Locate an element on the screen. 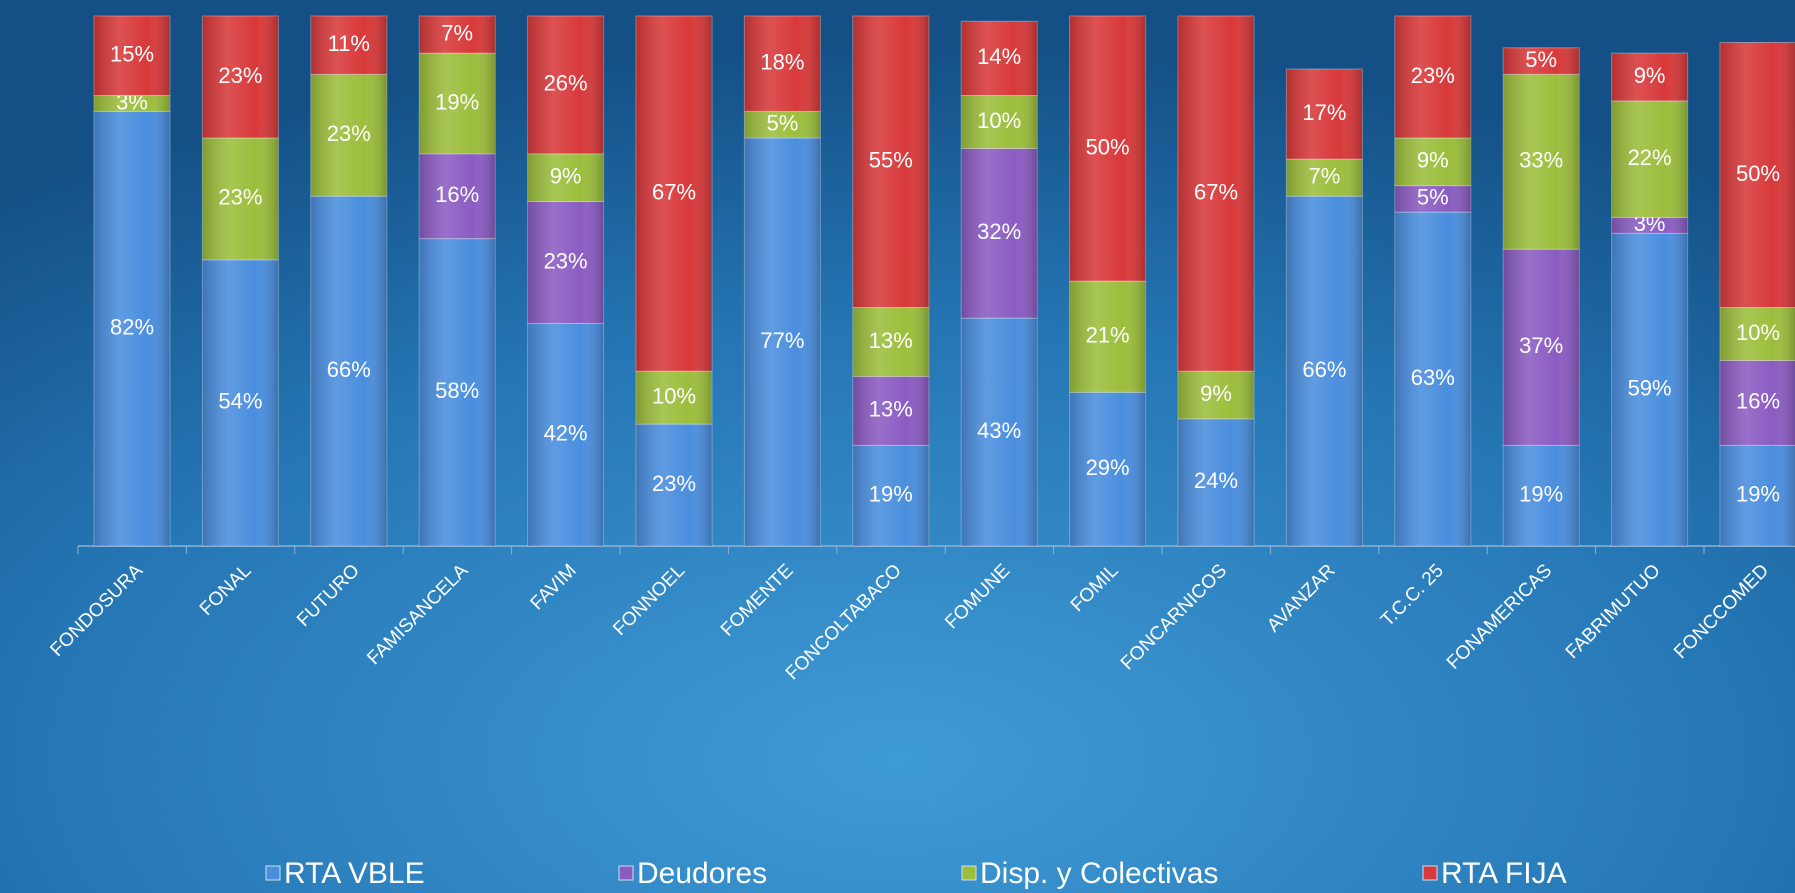 The height and width of the screenshot is (893, 1795). data-label: 50% is located at coordinates (1758, 173).